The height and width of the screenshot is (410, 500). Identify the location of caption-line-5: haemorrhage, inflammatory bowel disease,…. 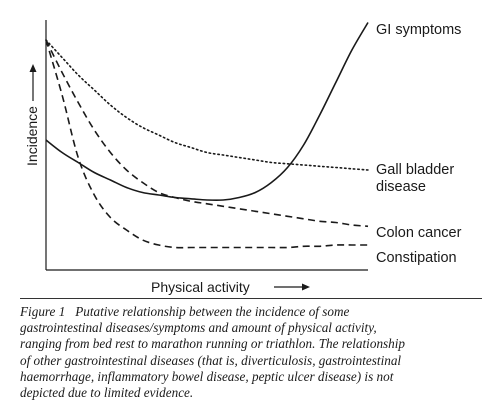
(207, 376).